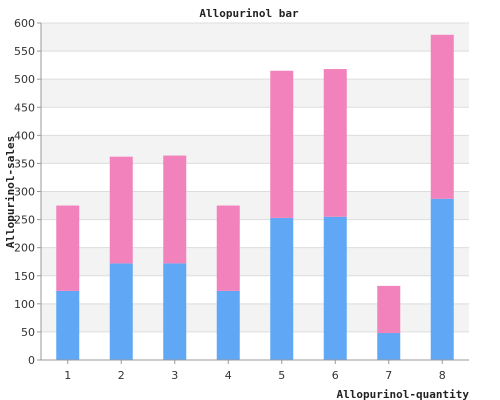 The width and height of the screenshot is (500, 400). I want to click on y-tick-label: 0, so click(31, 360).